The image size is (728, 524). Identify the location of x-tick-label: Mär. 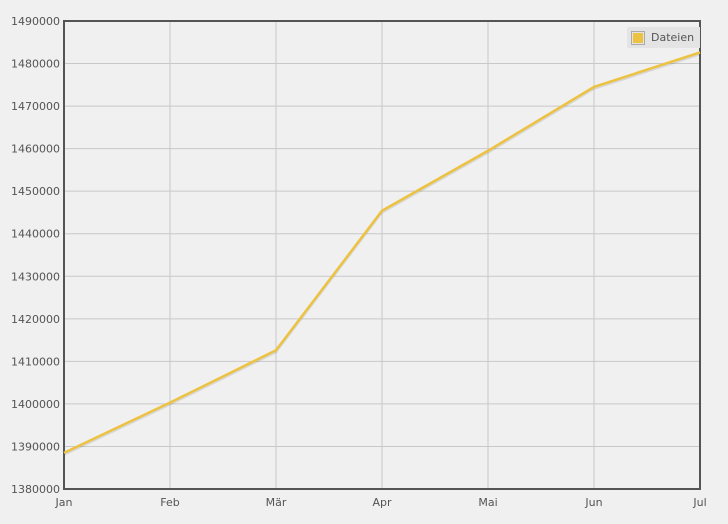
(276, 502).